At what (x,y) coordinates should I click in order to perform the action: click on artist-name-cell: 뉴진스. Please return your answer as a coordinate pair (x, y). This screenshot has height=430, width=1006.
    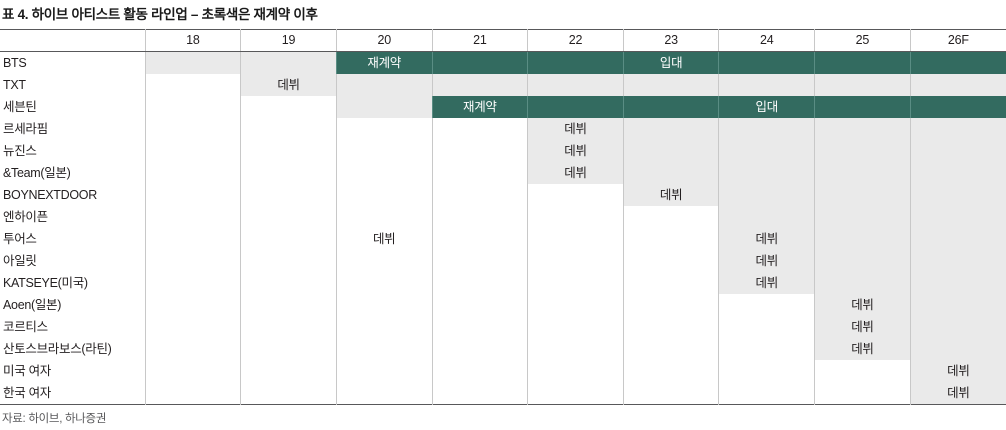
    Looking at the image, I should click on (20, 151).